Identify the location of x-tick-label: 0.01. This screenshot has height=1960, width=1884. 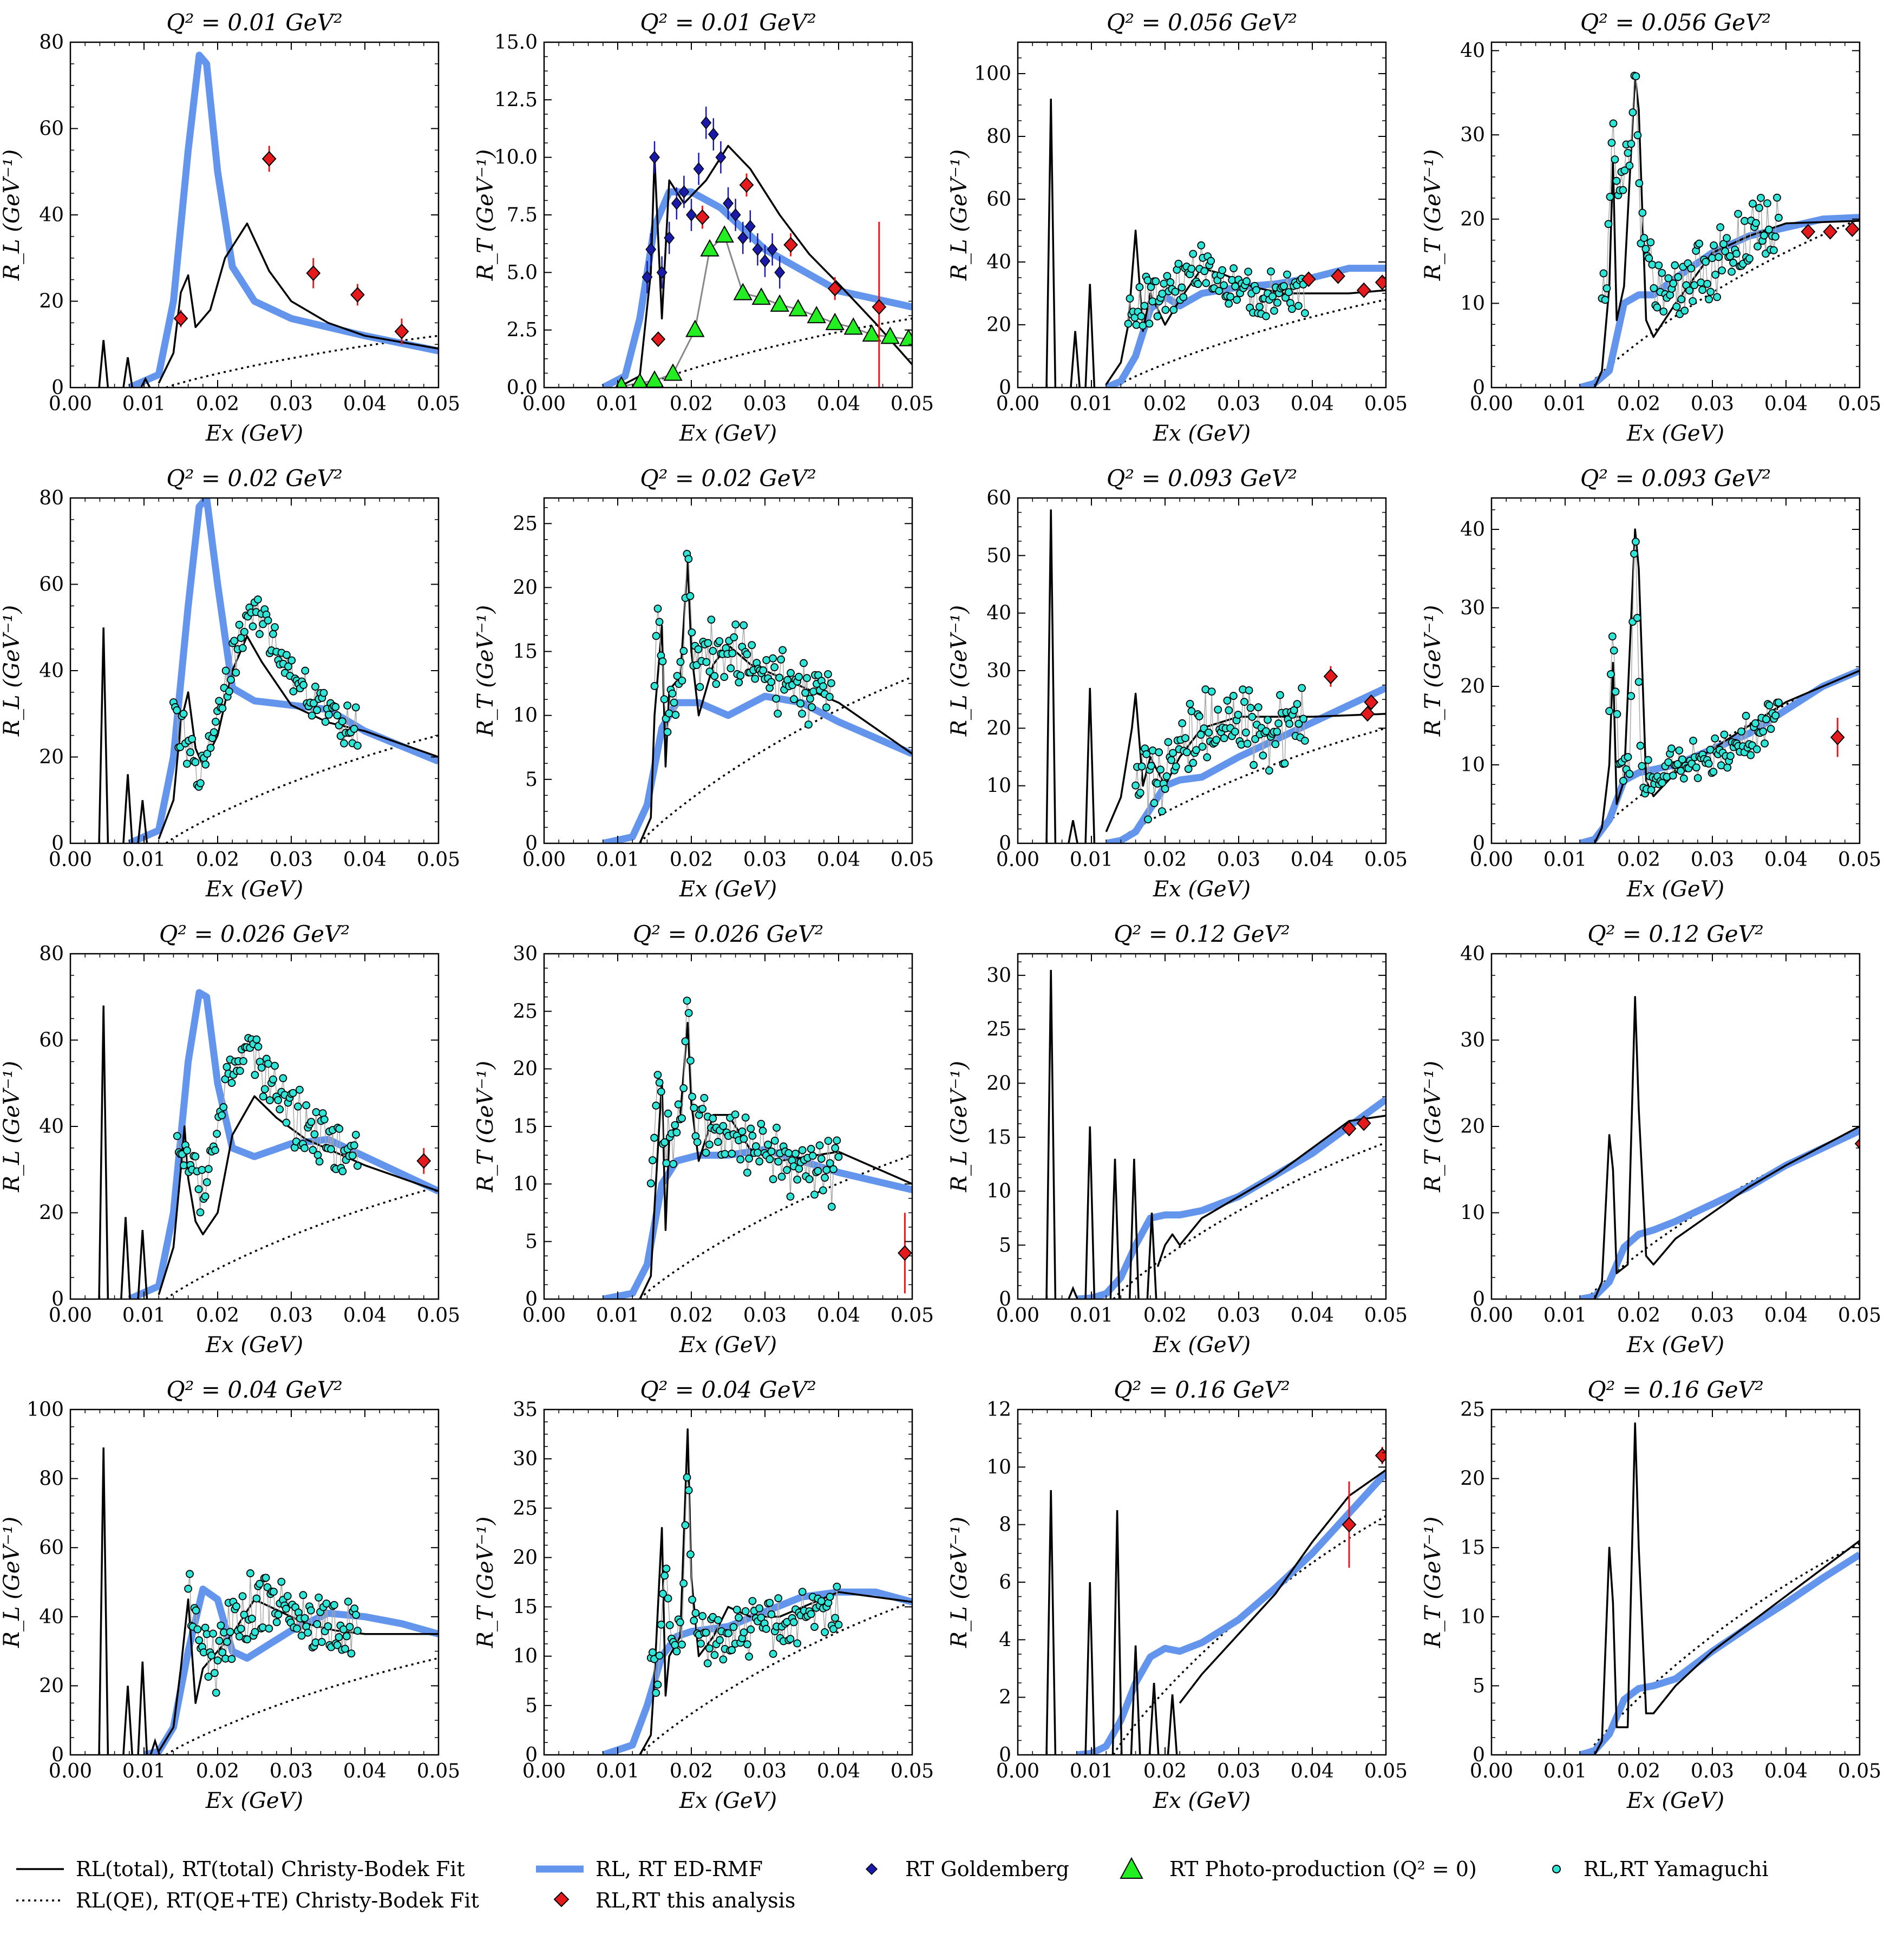
(617, 860).